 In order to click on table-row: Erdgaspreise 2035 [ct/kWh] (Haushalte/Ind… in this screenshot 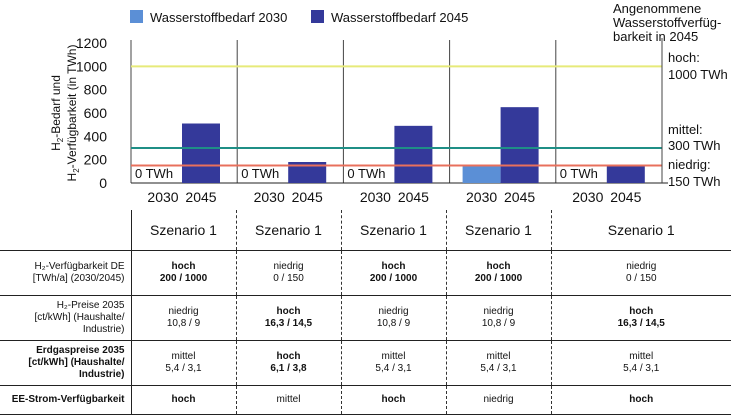, I will do `click(365, 363)`.